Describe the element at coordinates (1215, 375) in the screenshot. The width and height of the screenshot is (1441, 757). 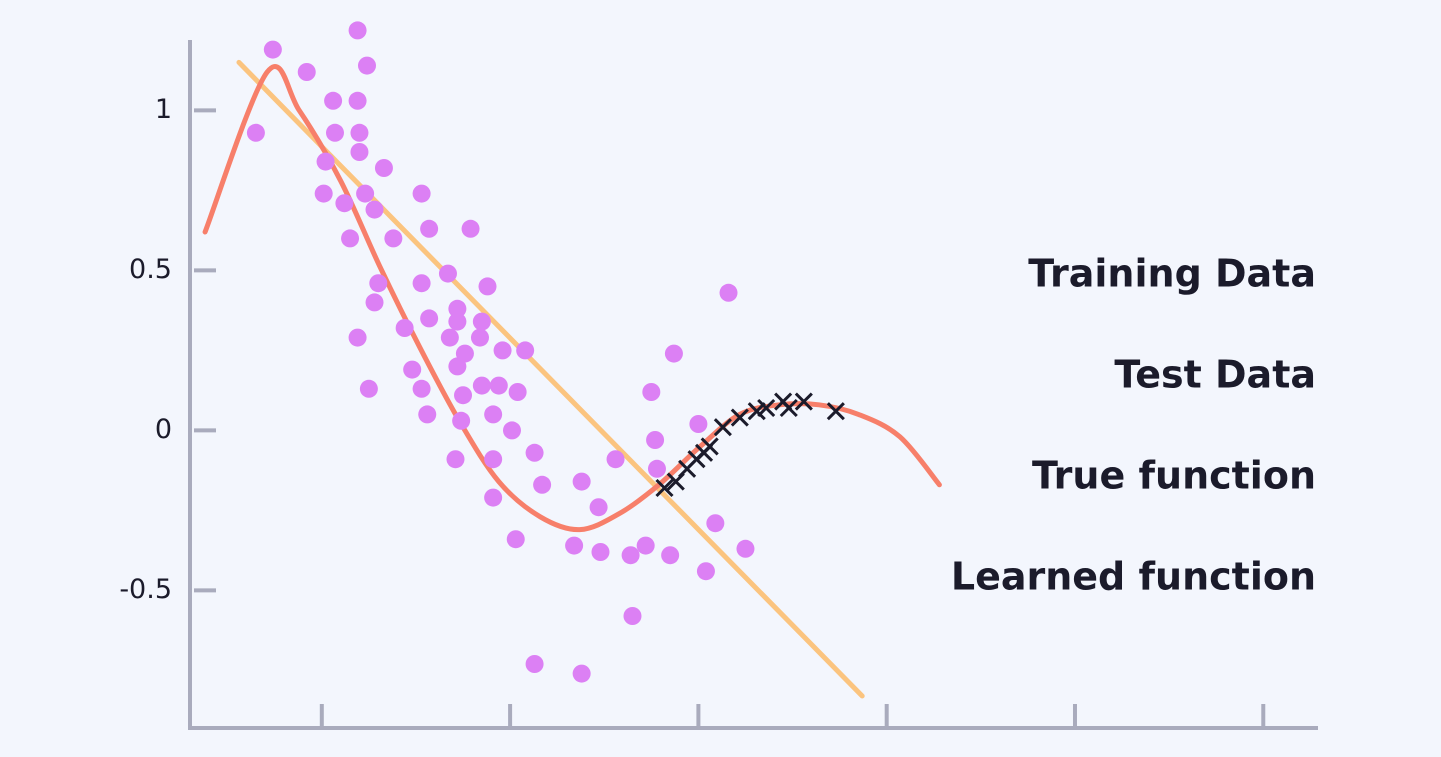
I see `legend-label: Test Data` at that location.